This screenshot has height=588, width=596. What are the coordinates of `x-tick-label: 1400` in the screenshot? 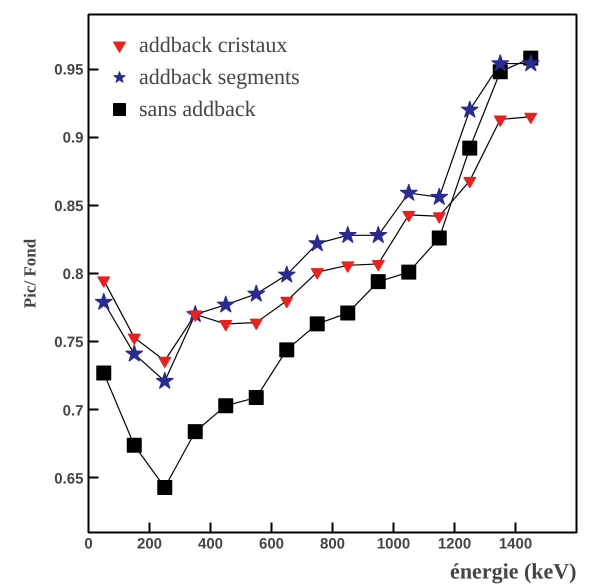 It's located at (515, 544).